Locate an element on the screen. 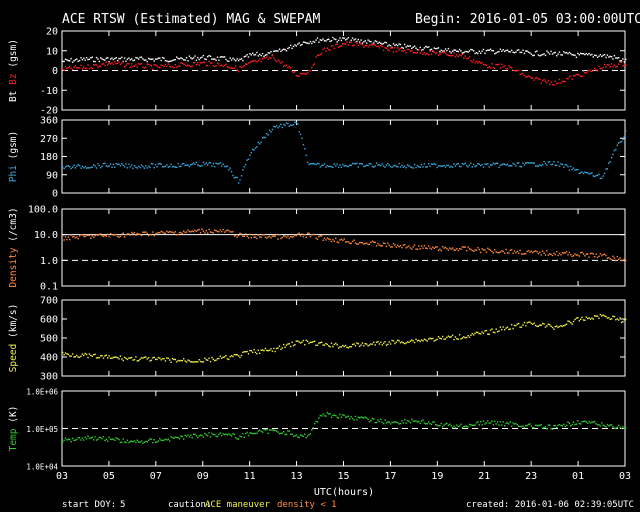 The height and width of the screenshot is (512, 640). density-ytick-label: 1.0 is located at coordinates (49, 261).